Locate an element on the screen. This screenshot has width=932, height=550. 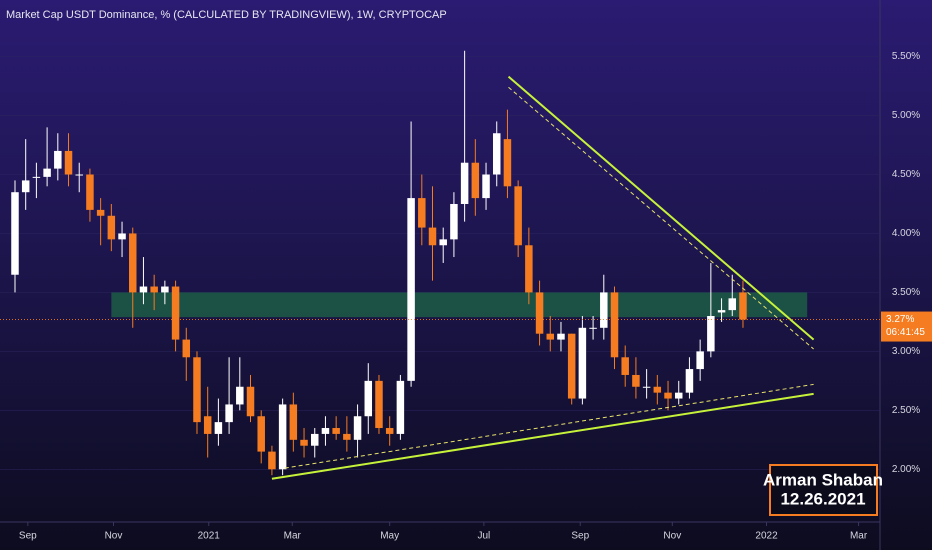
signature-box is located at coordinates (823, 490).